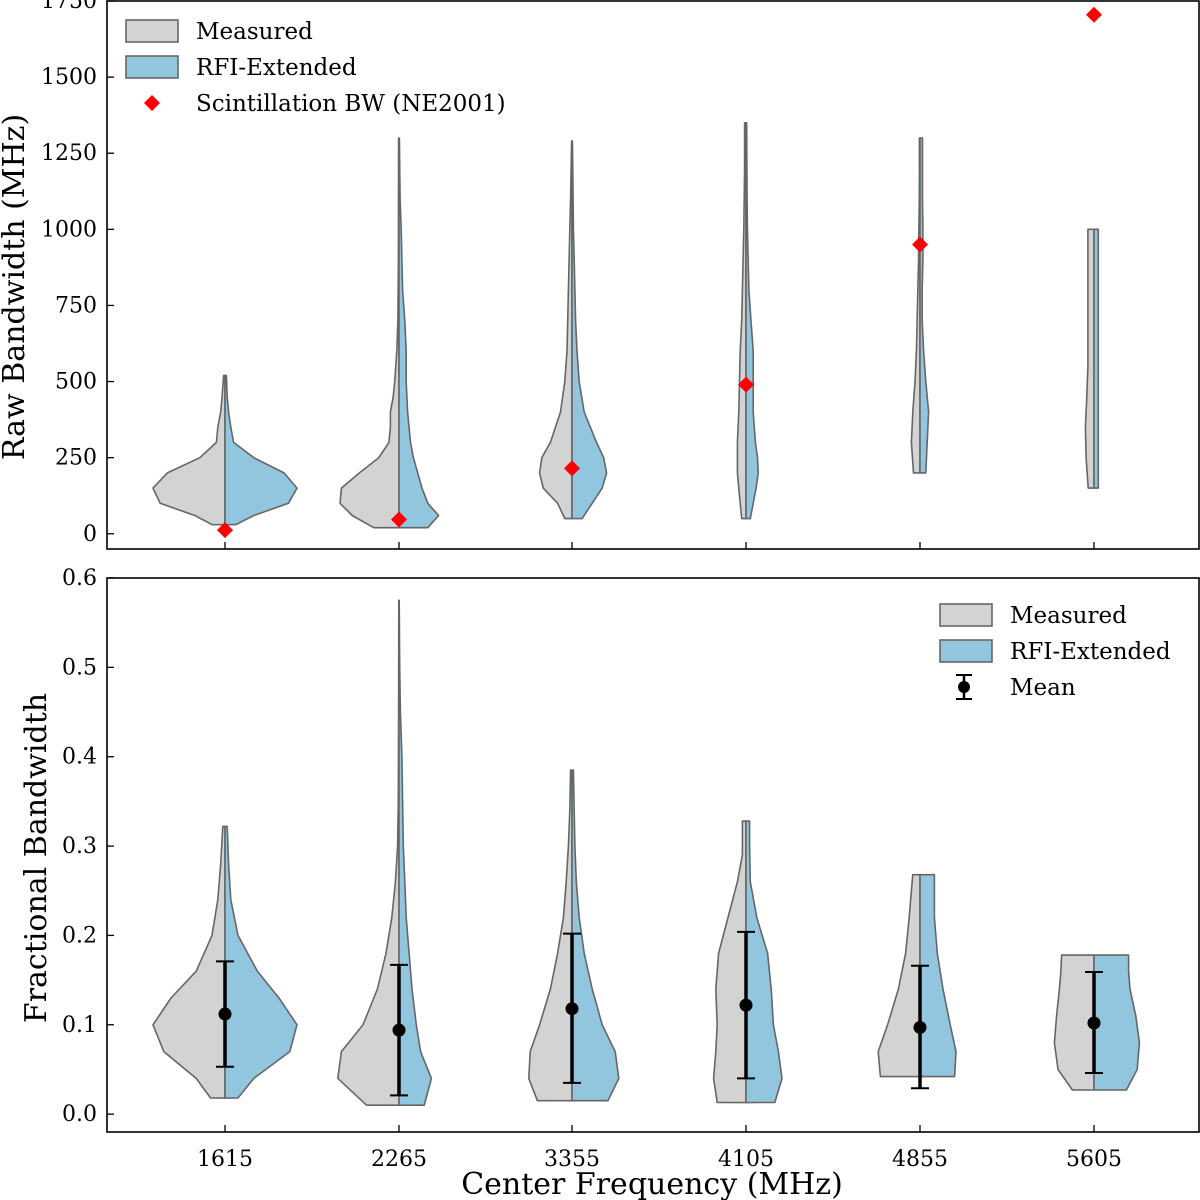 The width and height of the screenshot is (1200, 1200). I want to click on top-y-tick-label: 500, so click(76, 382).